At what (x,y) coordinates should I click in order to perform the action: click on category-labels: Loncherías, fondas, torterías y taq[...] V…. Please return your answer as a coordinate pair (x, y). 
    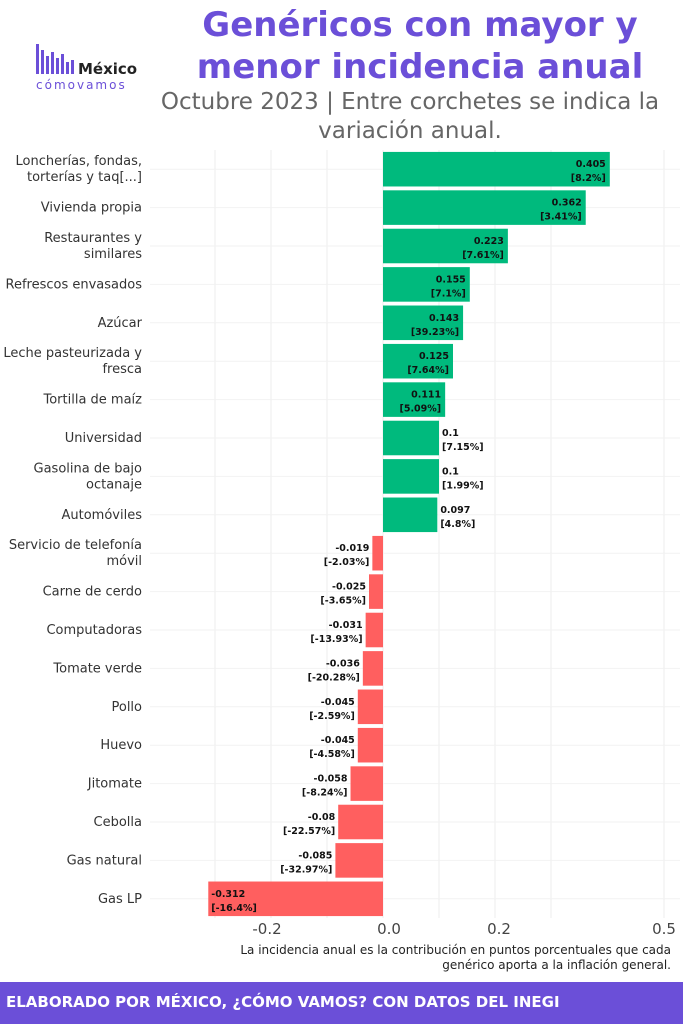
    Looking at the image, I should click on (72, 530).